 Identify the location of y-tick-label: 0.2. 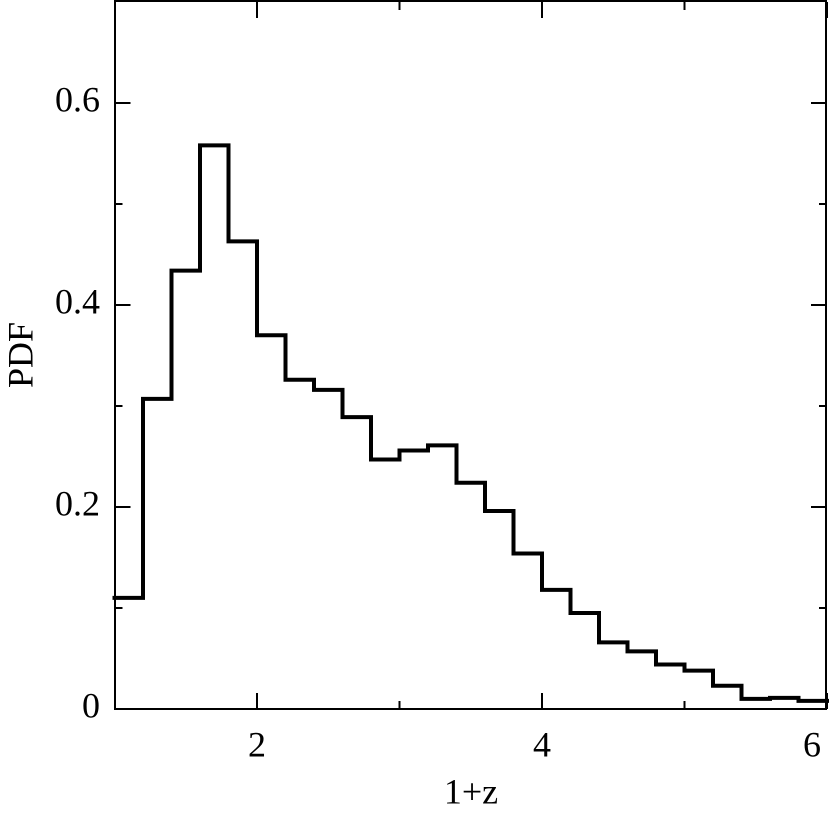
(77, 503).